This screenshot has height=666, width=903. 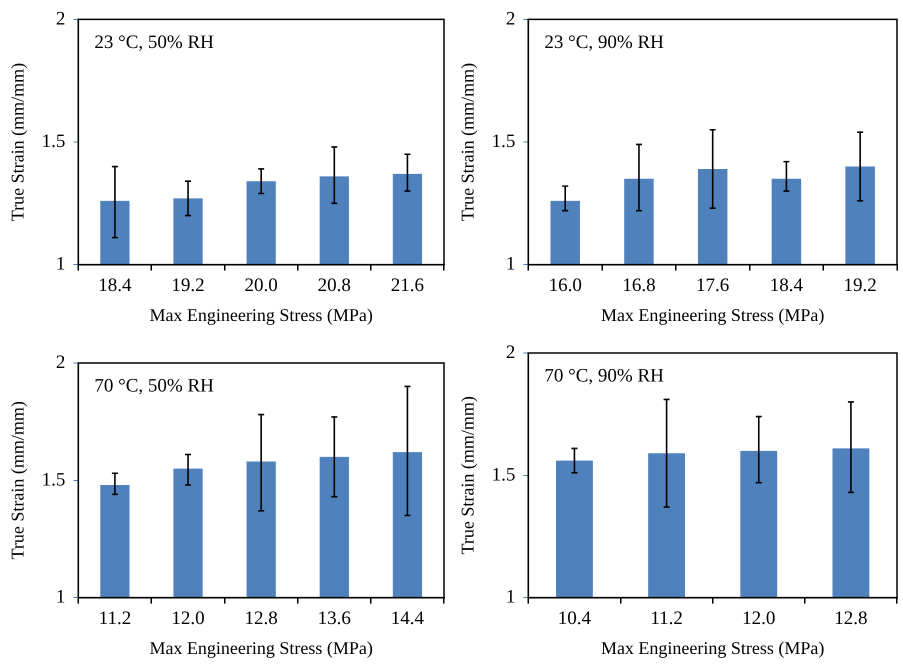 I want to click on x-tick-label: 16.0, so click(x=565, y=285).